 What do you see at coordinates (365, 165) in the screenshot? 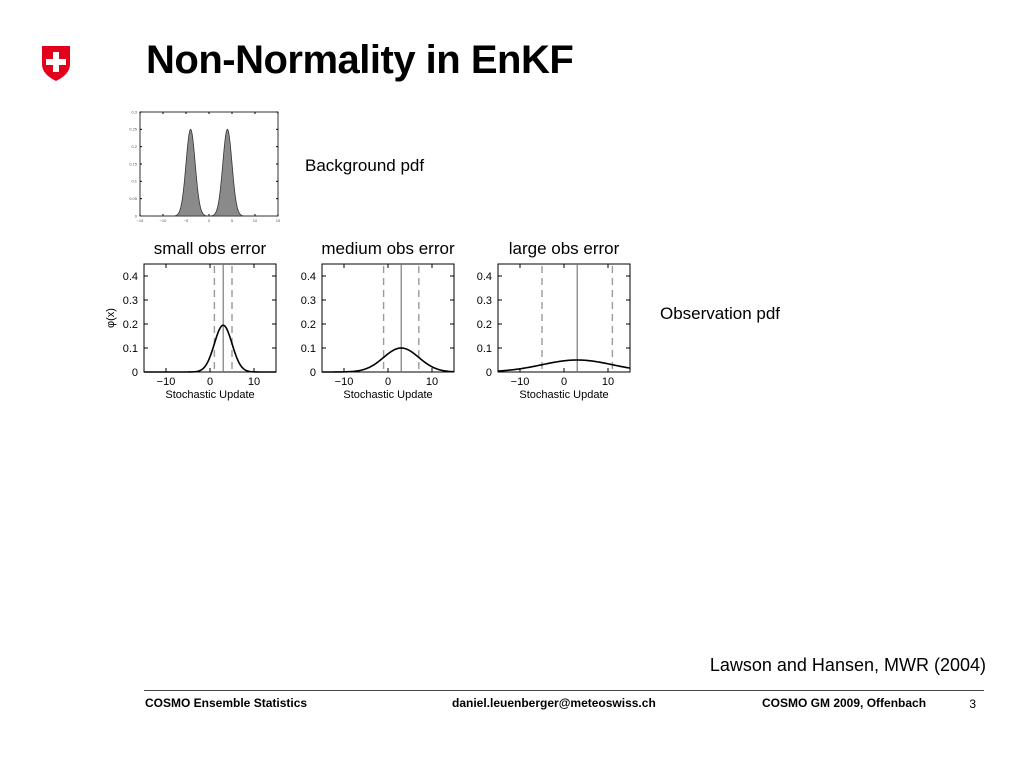
I see `background-pdf-label: Background pdf` at bounding box center [365, 165].